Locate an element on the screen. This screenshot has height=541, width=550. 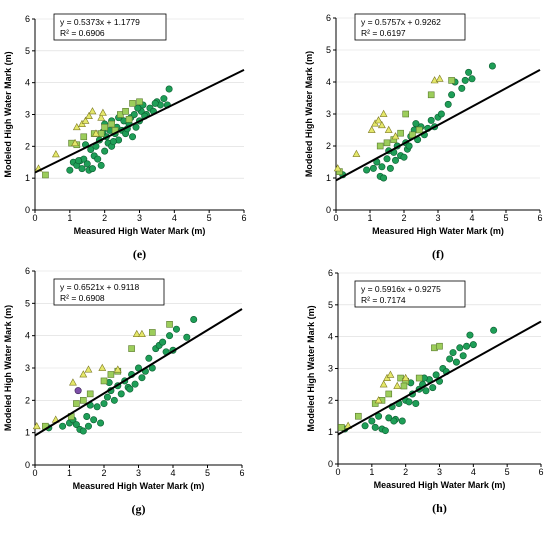
purple-point is located at coordinates (78, 391).